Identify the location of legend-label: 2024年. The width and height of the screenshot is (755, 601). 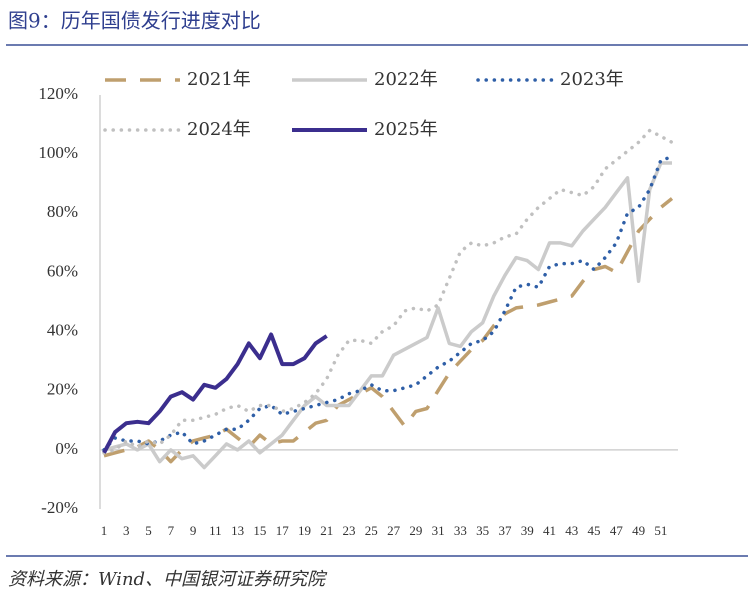
(219, 129).